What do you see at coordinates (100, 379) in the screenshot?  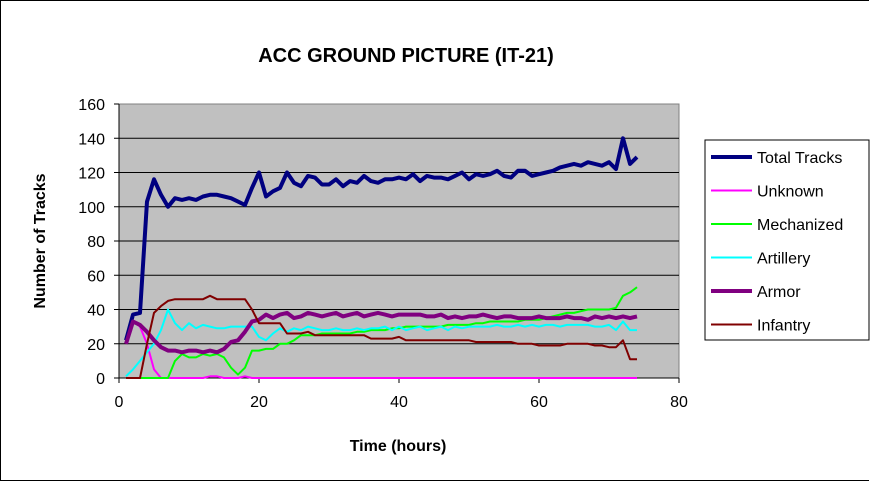 I see `y-tick-label: 0` at bounding box center [100, 379].